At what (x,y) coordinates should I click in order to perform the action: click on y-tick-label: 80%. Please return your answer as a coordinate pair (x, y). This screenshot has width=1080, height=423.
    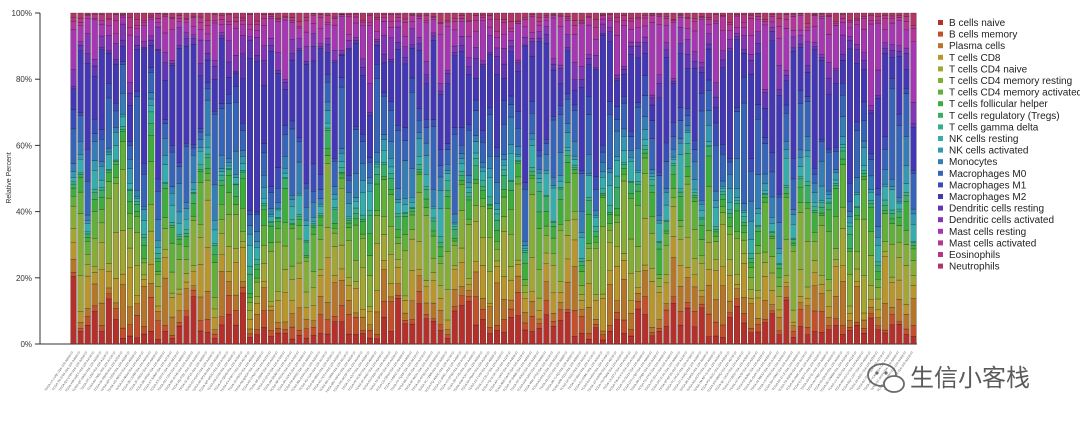
    Looking at the image, I should click on (24, 79).